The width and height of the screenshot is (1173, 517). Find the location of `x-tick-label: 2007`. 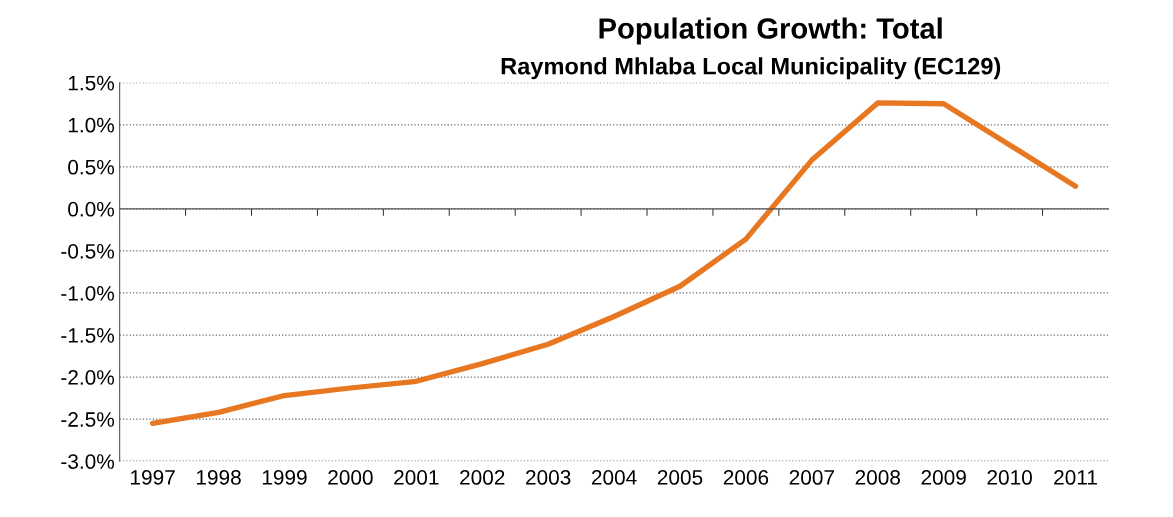

x-tick-label: 2007 is located at coordinates (811, 477).